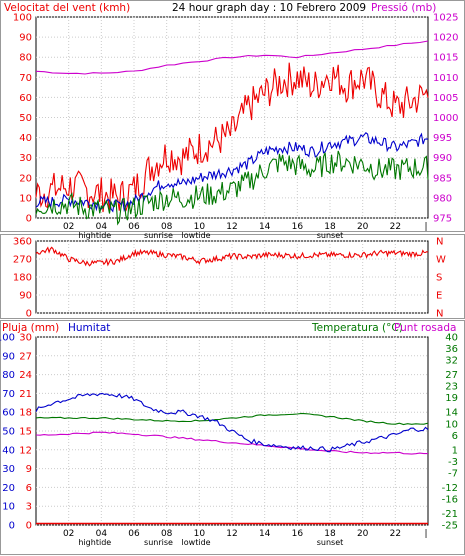 This screenshot has width=465, height=556. Describe the element at coordinates (25, 394) in the screenshot. I see `rain-tick-label: 21` at that location.